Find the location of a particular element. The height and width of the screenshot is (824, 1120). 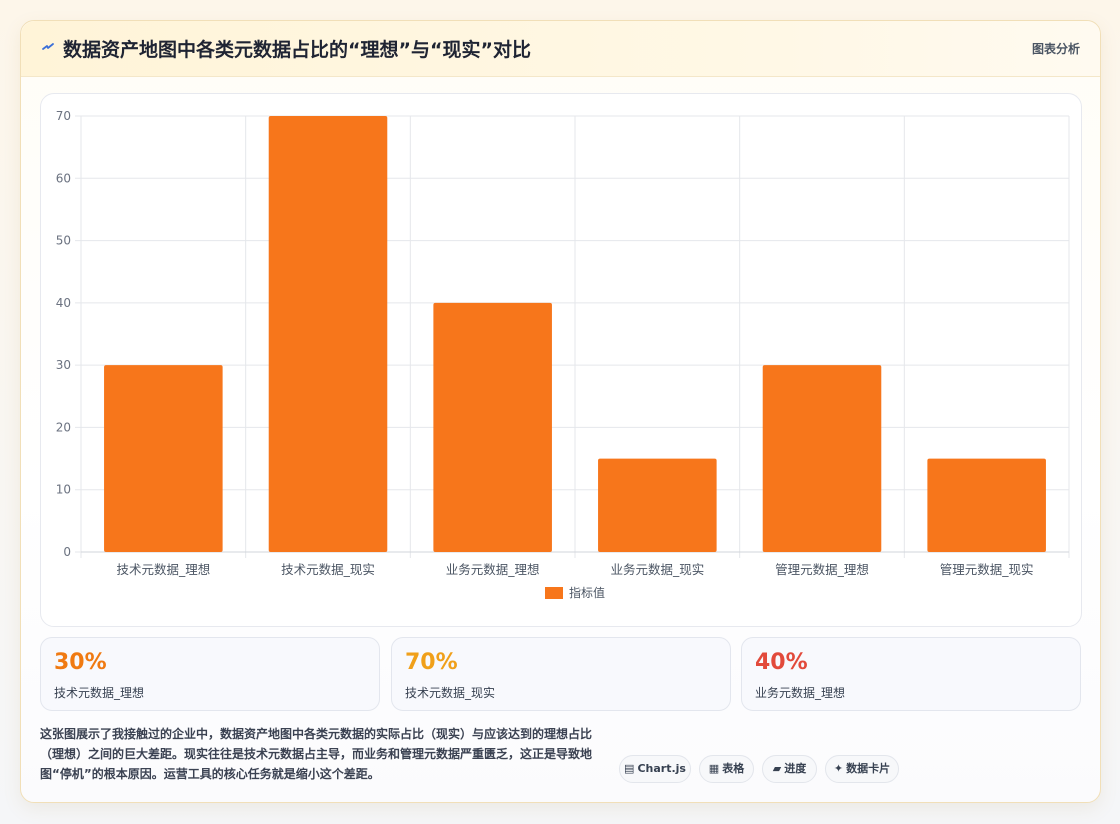

x-tick-label: 业务元数据_现实 is located at coordinates (657, 569).